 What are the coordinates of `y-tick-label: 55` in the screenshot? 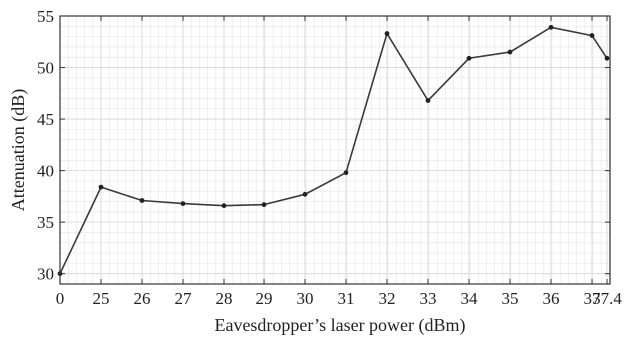 It's located at (45, 16).